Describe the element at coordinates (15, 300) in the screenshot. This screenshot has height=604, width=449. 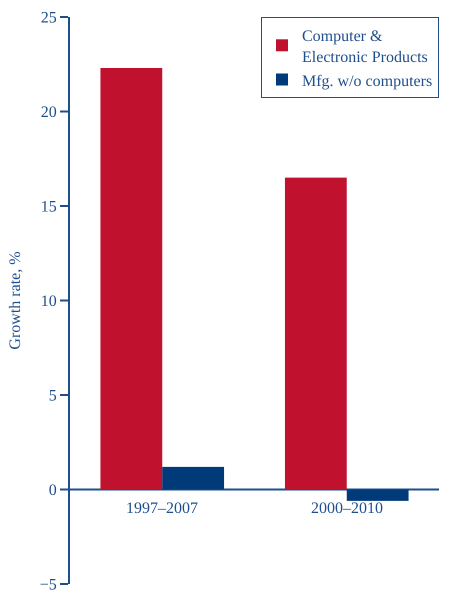
I see `y-axis-title: Growth rate, %` at that location.